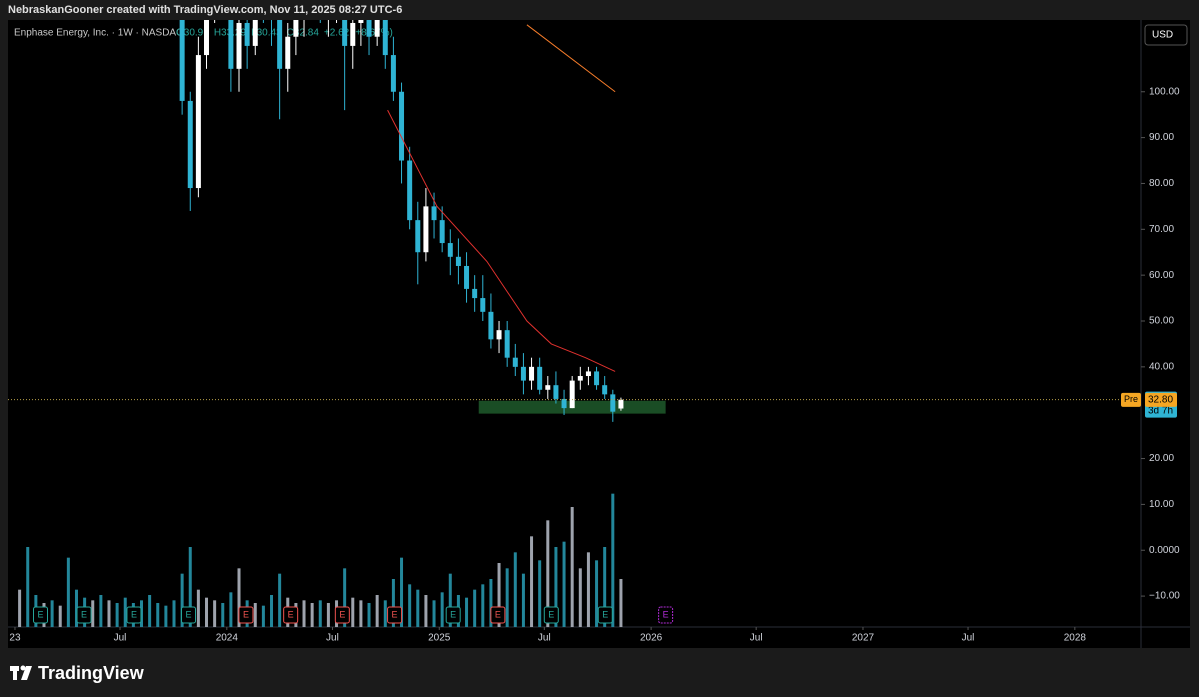 The width and height of the screenshot is (1199, 697). I want to click on pre-label: Pre, so click(1131, 399).